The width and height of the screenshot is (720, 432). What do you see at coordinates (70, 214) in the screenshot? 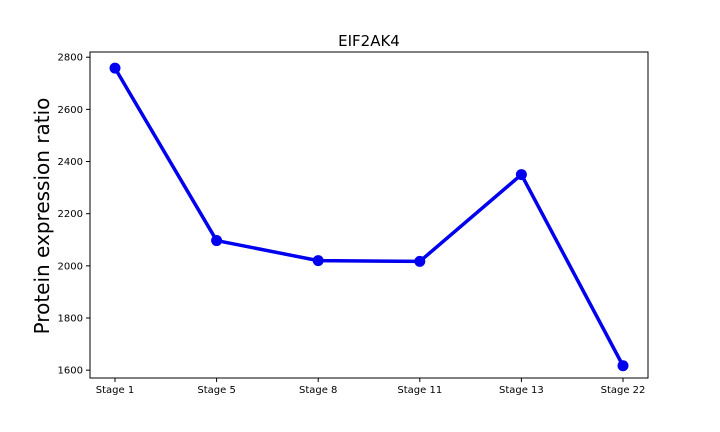
I see `y-tick-label: 2200` at bounding box center [70, 214].